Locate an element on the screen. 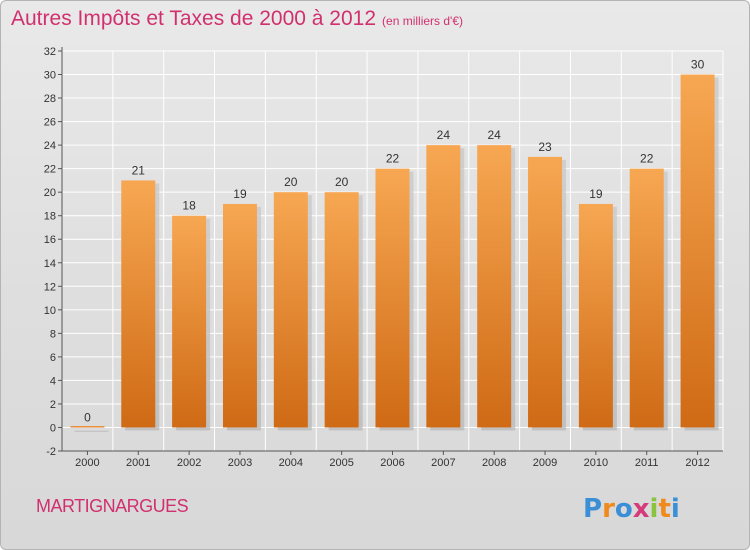  y-tick-label: 22 is located at coordinates (50, 170).